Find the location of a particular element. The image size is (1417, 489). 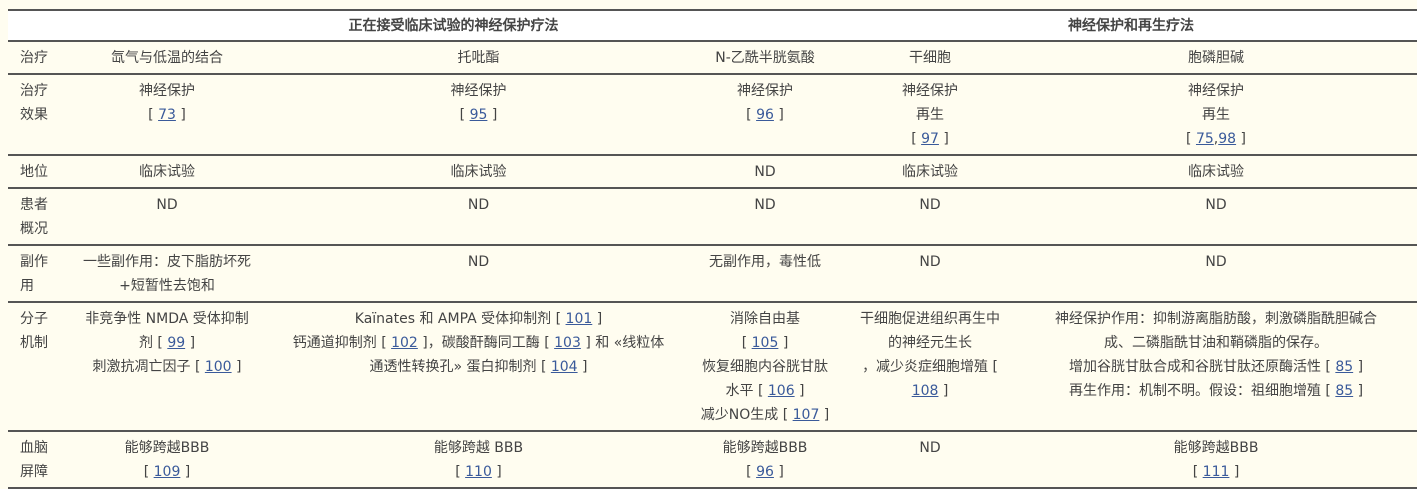

reference-link: 105 is located at coordinates (765, 343).